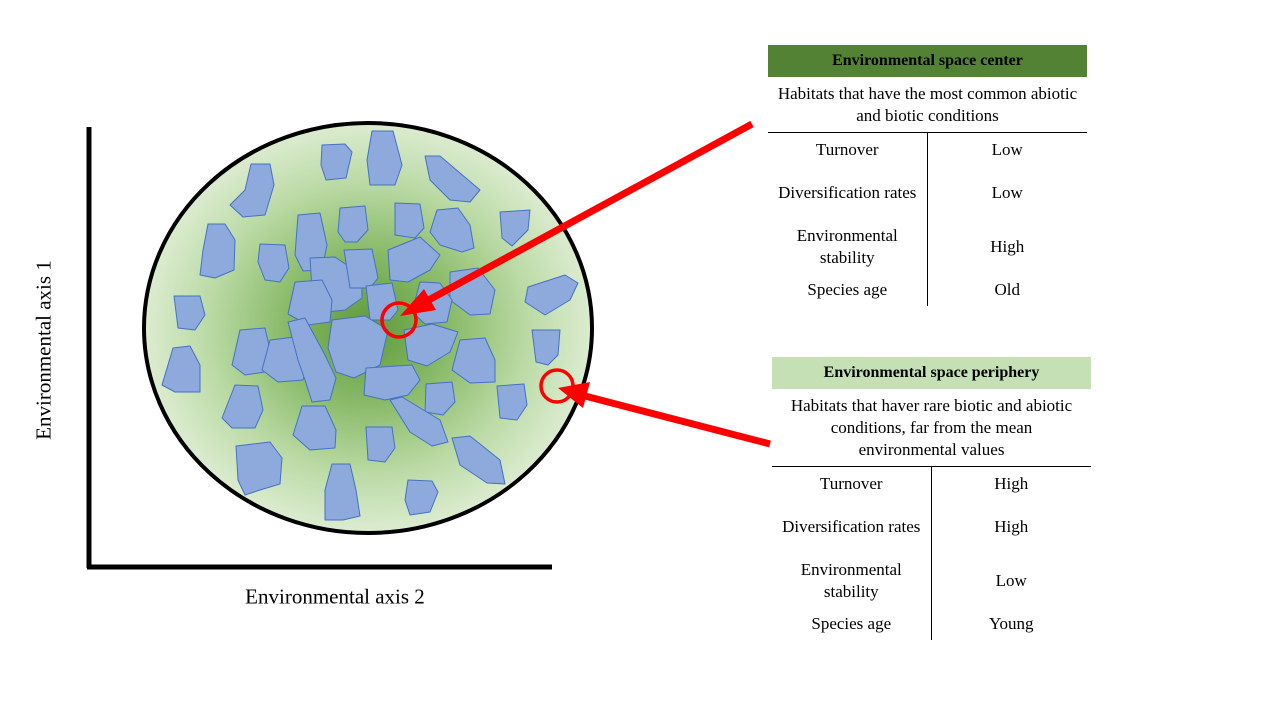  Describe the element at coordinates (577, 218) in the screenshot. I see `center-arrow` at that location.